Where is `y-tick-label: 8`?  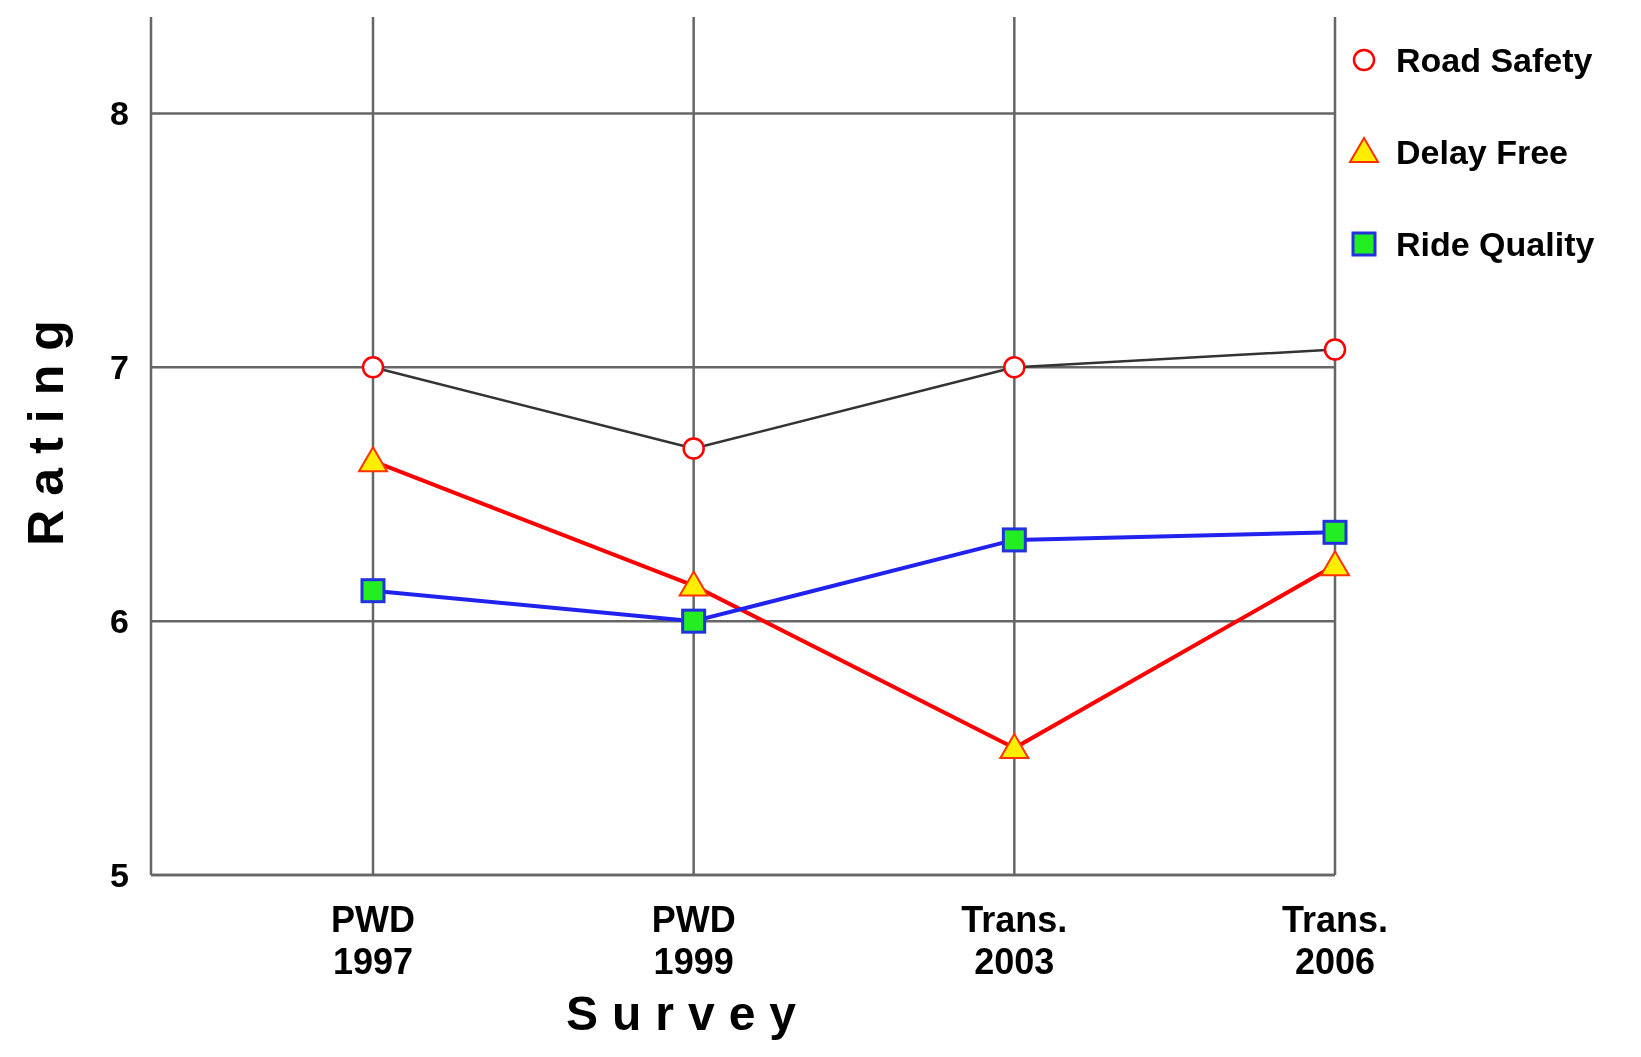
y-tick-label: 8 is located at coordinates (119, 113).